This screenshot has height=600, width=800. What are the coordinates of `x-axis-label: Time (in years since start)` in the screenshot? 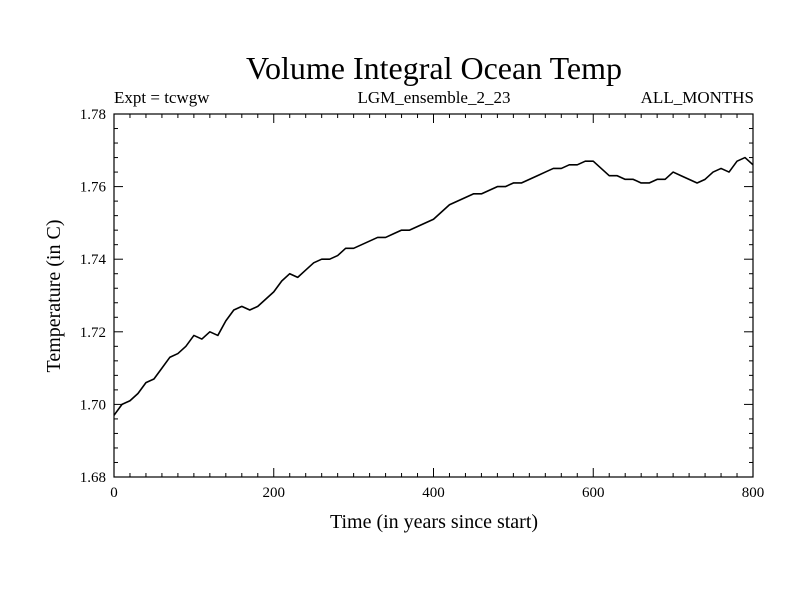 It's located at (434, 522).